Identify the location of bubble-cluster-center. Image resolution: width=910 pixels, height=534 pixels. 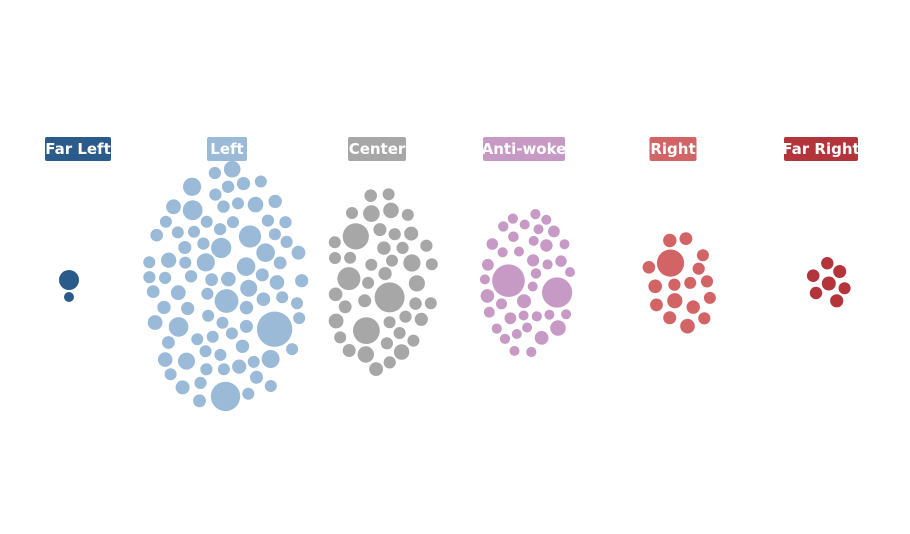
(383, 282).